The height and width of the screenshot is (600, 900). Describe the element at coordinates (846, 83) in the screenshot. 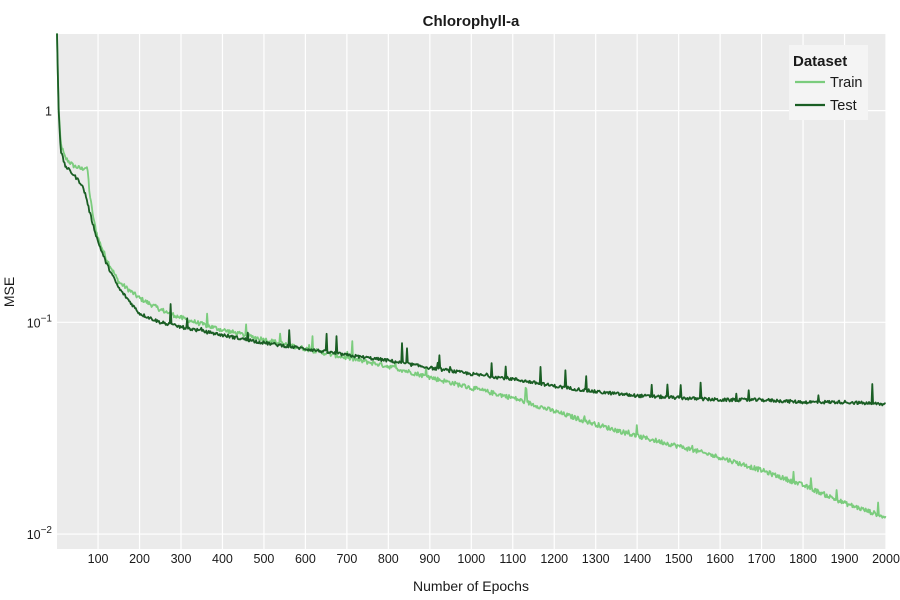

I see `legend-label-train: Train` at that location.